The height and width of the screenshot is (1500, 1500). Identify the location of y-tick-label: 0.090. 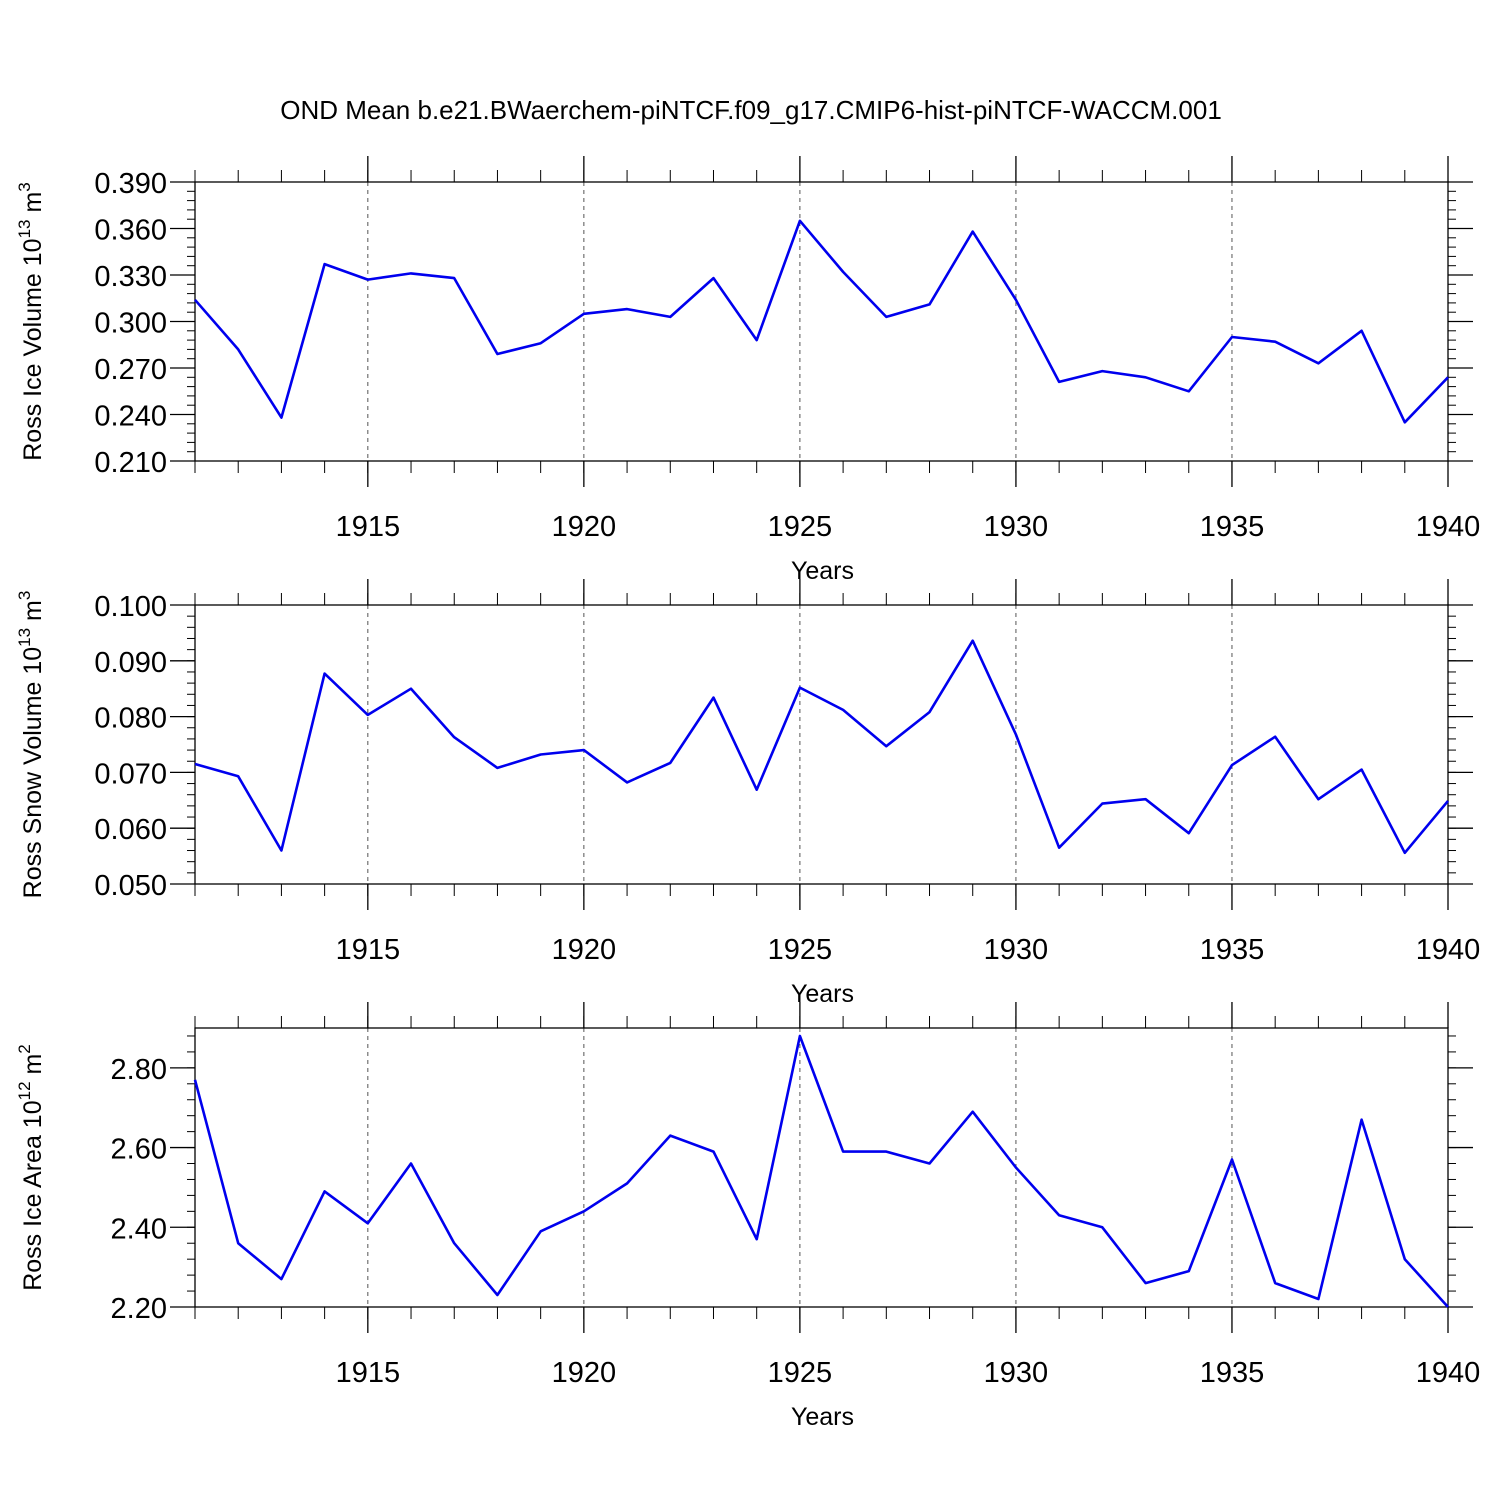
(130, 663).